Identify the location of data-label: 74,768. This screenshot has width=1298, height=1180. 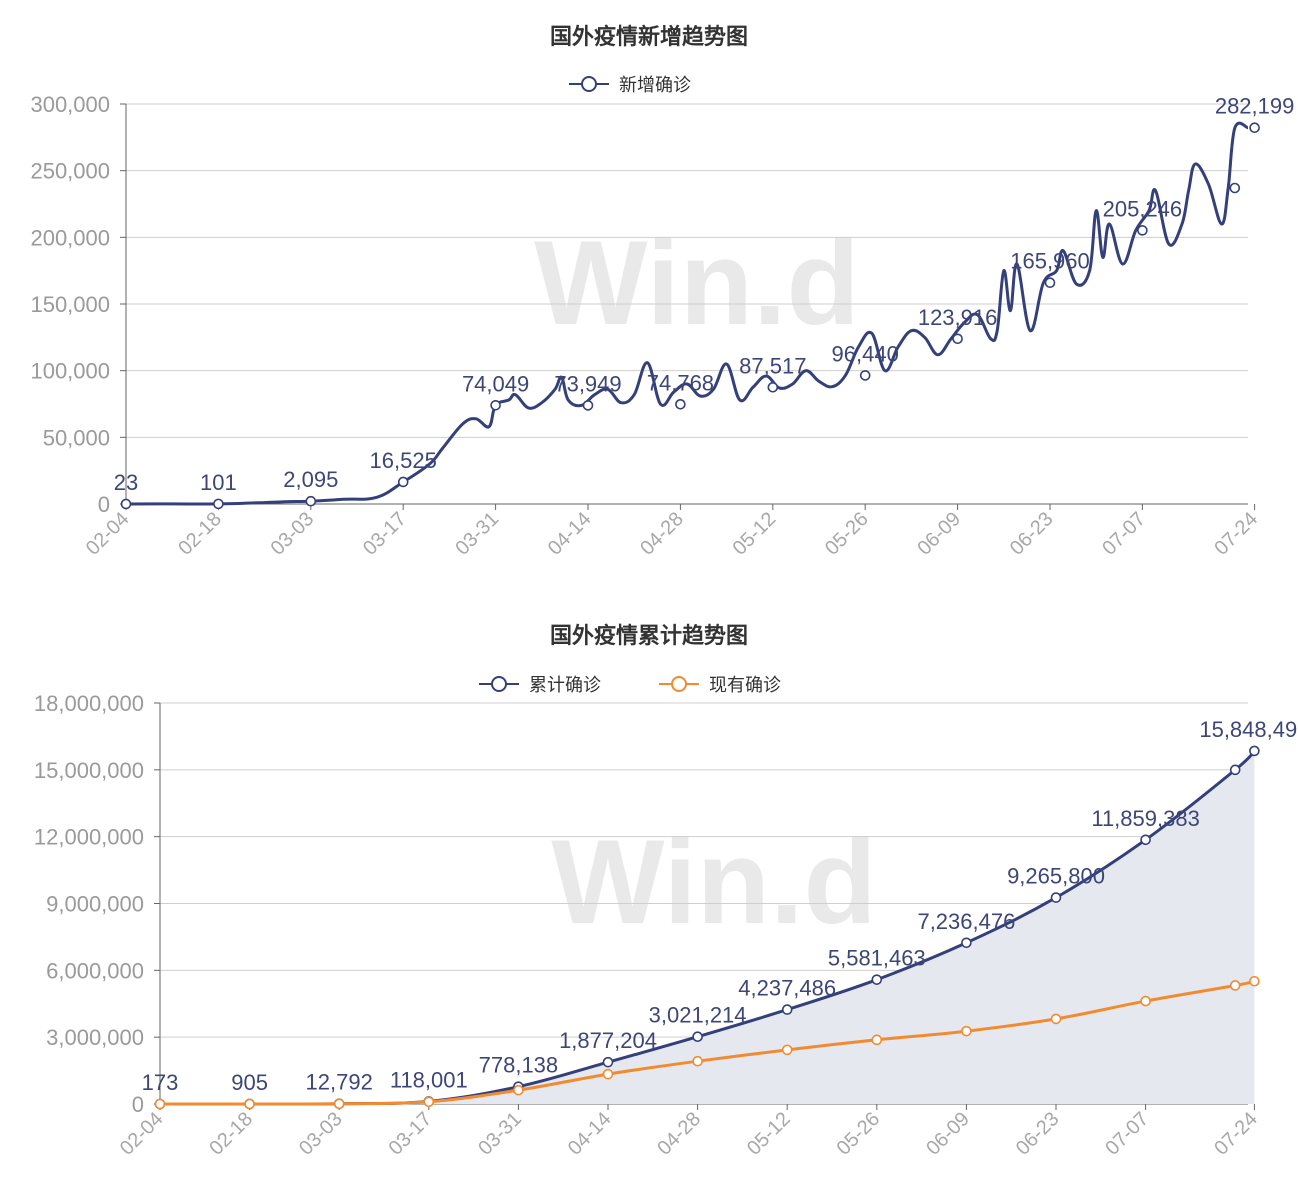
(680, 382).